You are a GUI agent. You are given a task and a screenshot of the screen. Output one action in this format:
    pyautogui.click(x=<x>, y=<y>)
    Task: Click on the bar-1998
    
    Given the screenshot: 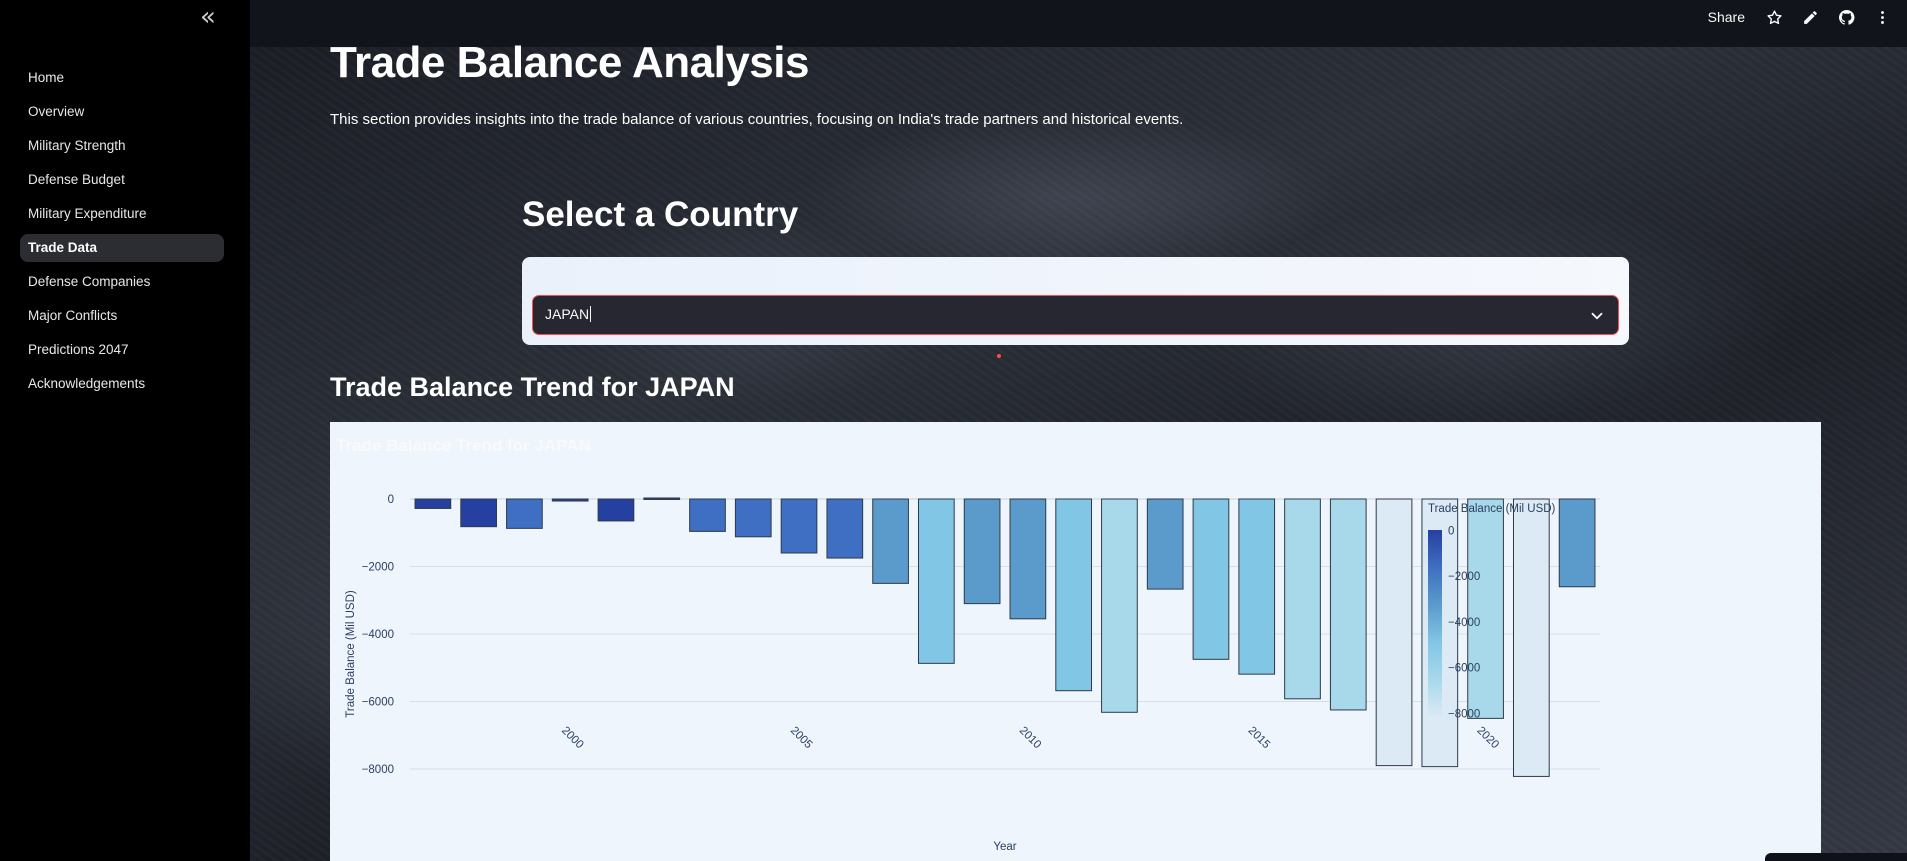 What is the action you would take?
    pyautogui.click(x=479, y=513)
    